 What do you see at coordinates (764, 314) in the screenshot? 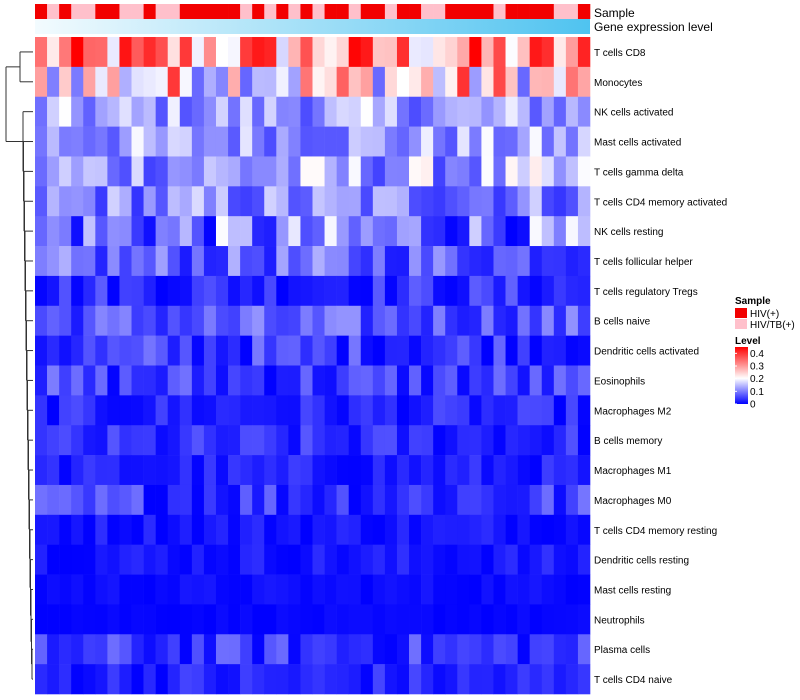
I see `legend-label-hiv: HIV(+)` at bounding box center [764, 314].